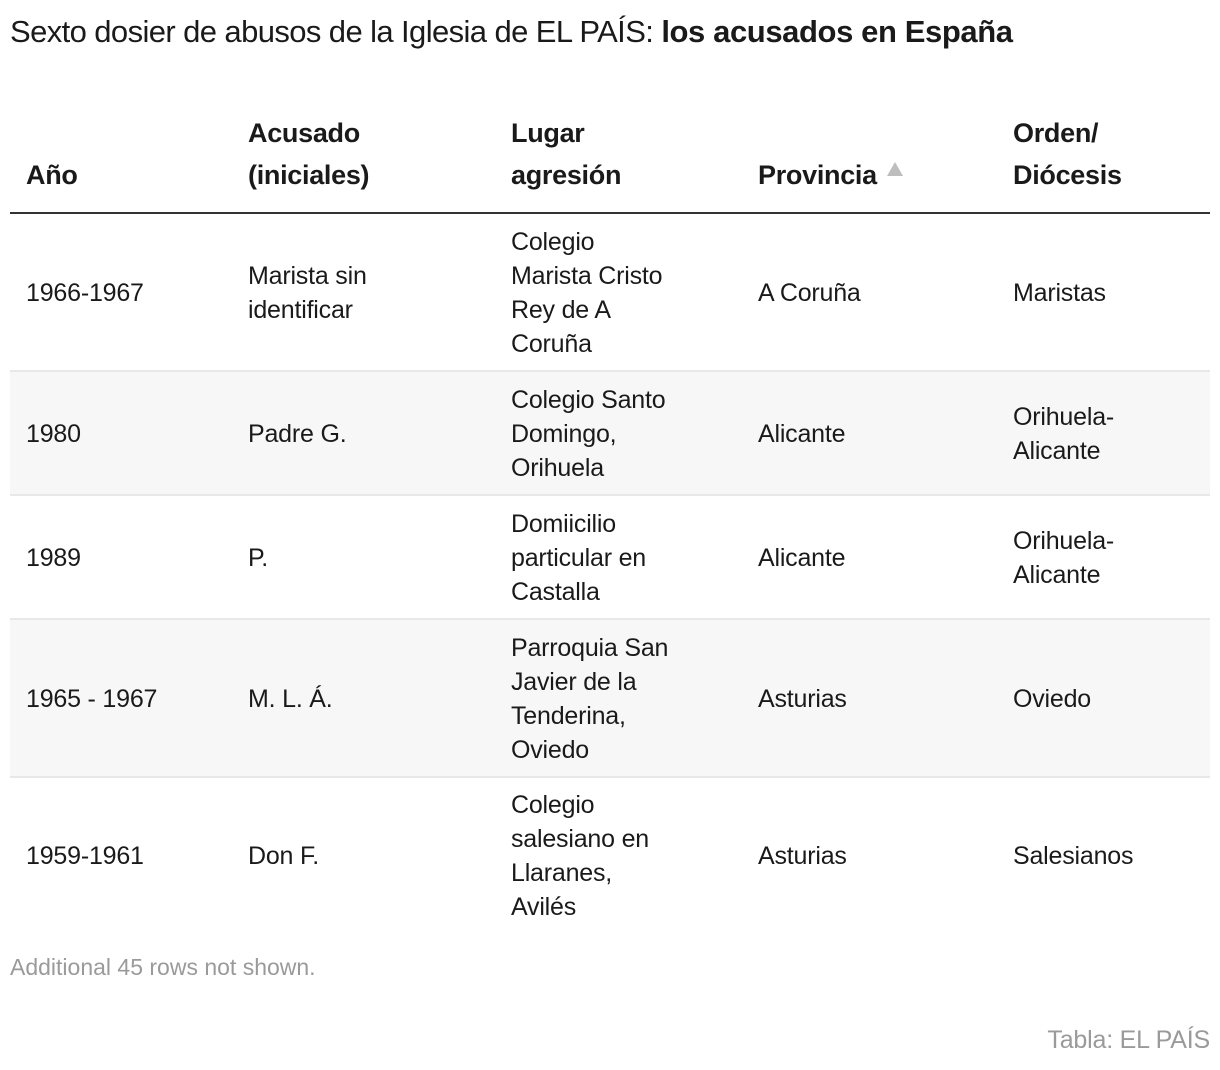 This screenshot has width=1220, height=1070. I want to click on cell-accused: Marista sin identificar, so click(307, 293).